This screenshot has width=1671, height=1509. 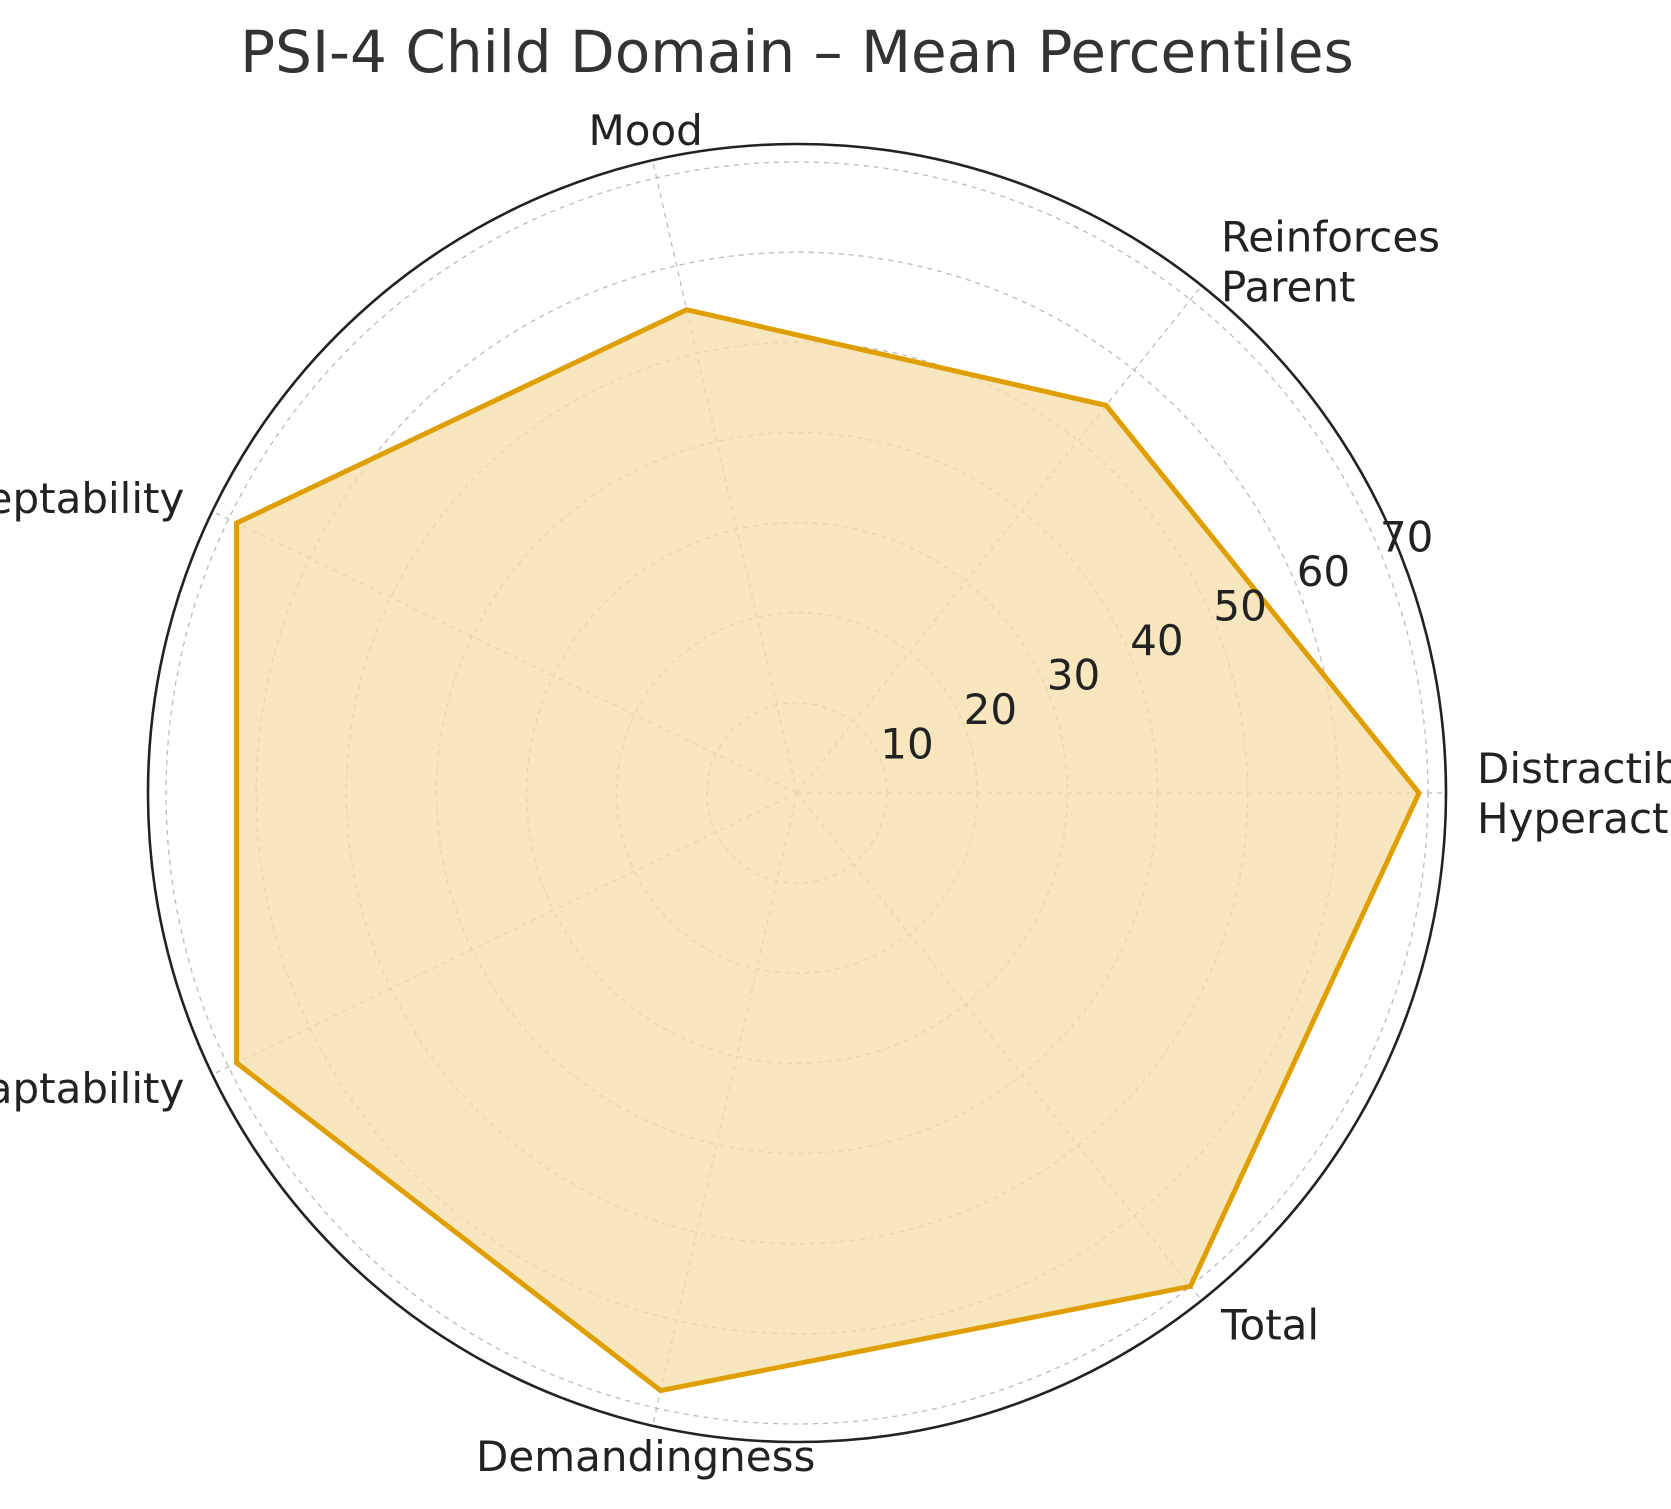 What do you see at coordinates (1406, 537) in the screenshot?
I see `rtick-label-7: 70` at bounding box center [1406, 537].